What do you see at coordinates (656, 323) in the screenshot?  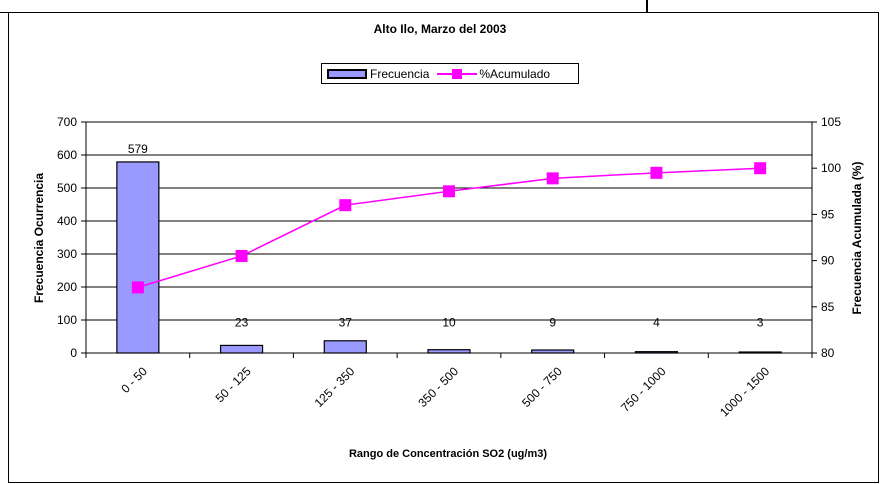 I see `bar-data-label: 4` at bounding box center [656, 323].